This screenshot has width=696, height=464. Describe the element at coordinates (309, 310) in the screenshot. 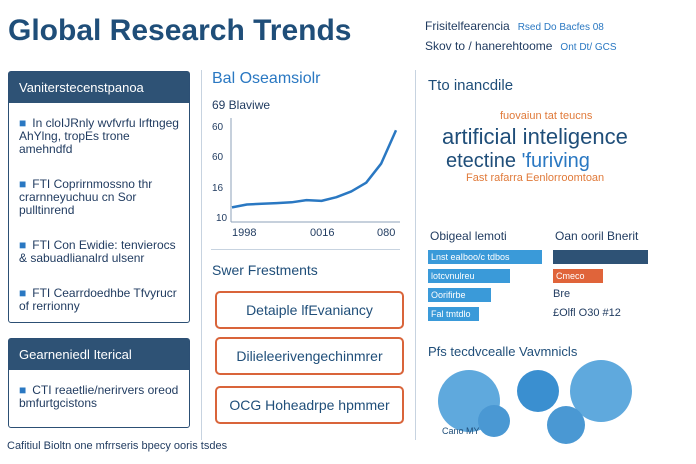

I see `investment-box: Detaiple lfEvaniancy` at that location.